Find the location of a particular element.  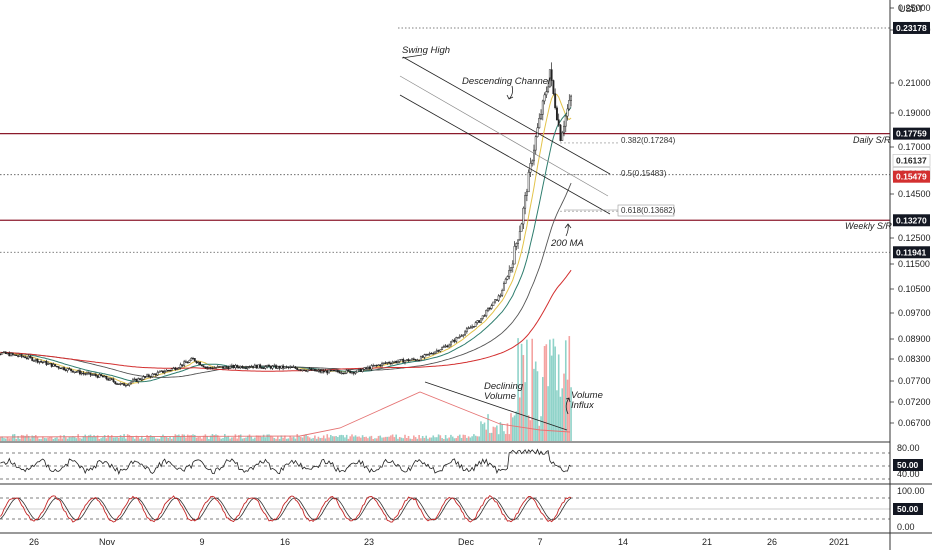

rsi-value-text: 50.00 is located at coordinates (908, 465).